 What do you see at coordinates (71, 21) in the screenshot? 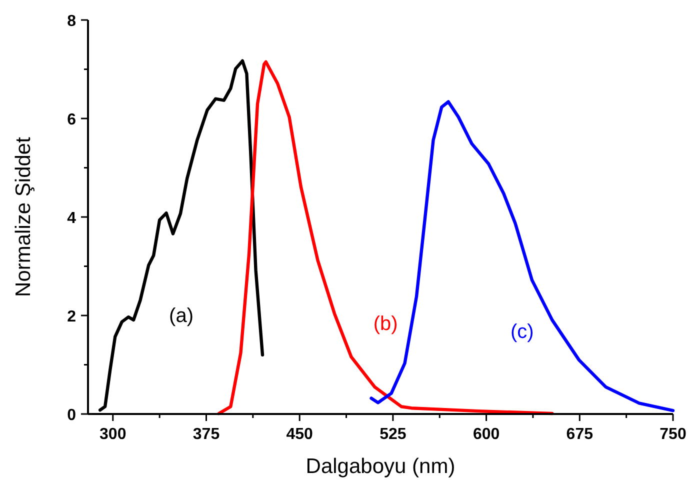
I see `y-tick-label: 8` at bounding box center [71, 21].